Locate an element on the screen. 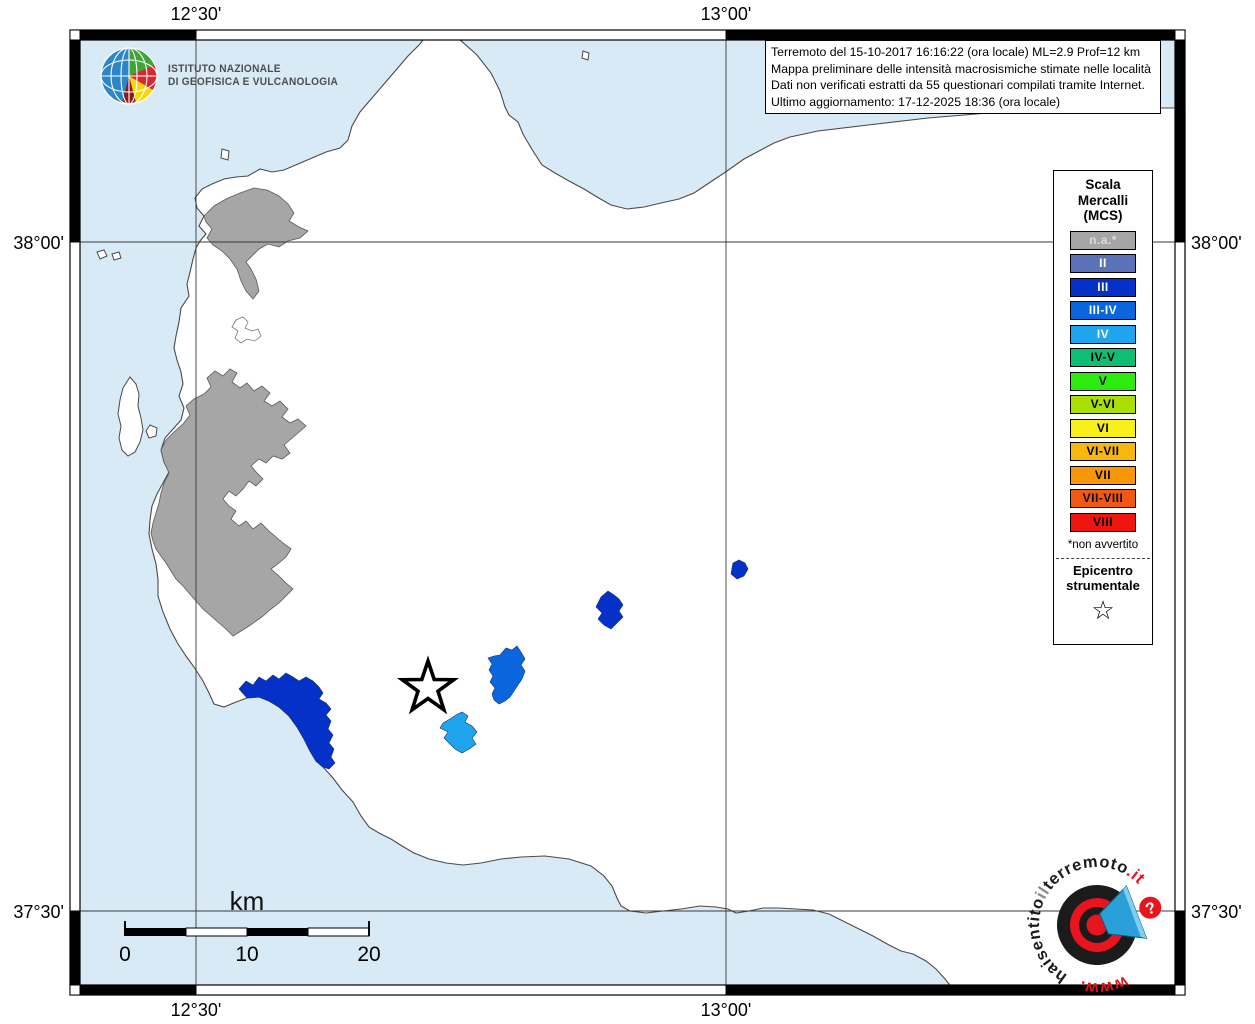  logo-question-badge is located at coordinates (1150, 907).